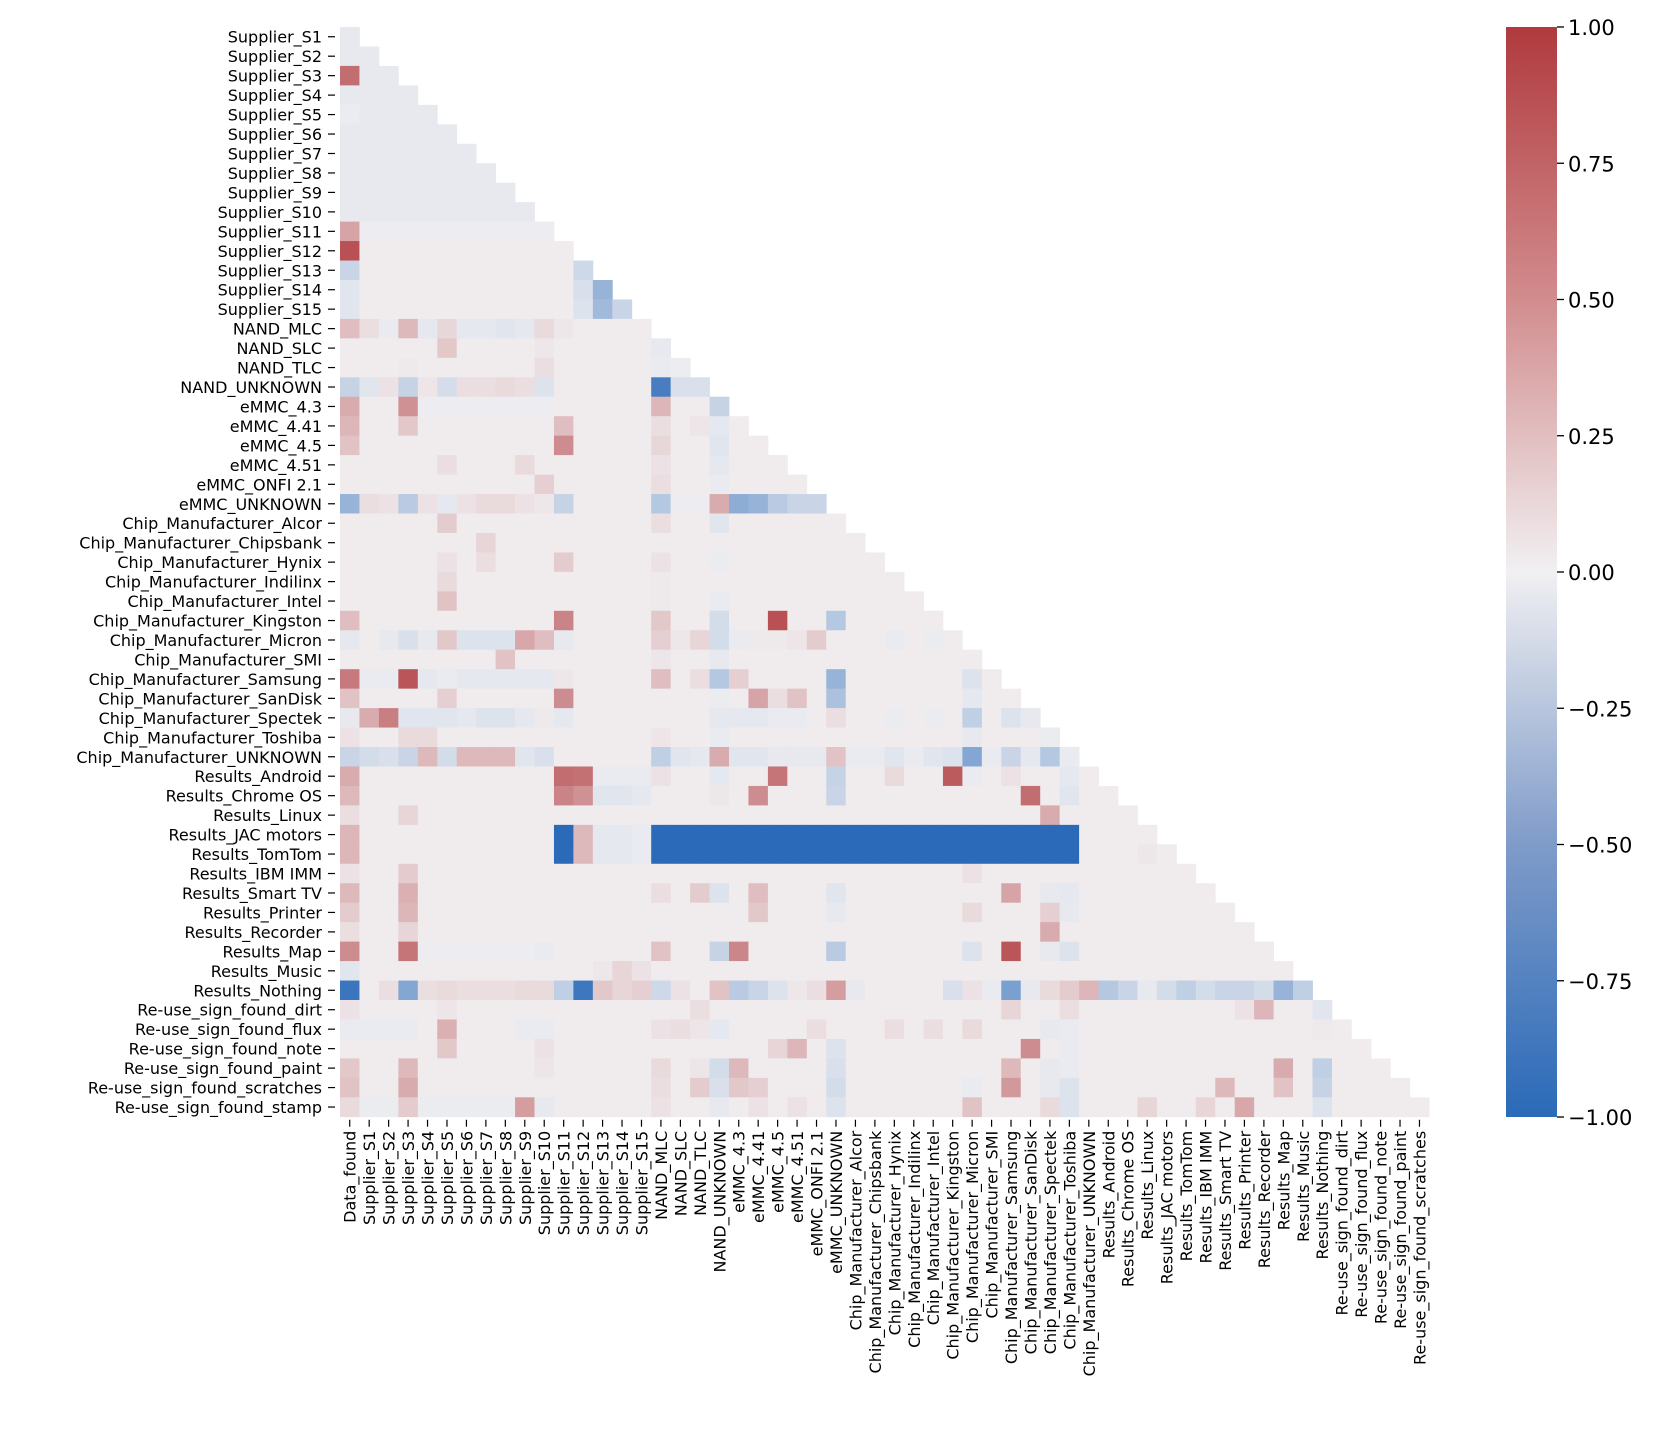  What do you see at coordinates (213, 583) in the screenshot?
I see `y-tick-label: Chip_Manufacturer_Indilinx` at bounding box center [213, 583].